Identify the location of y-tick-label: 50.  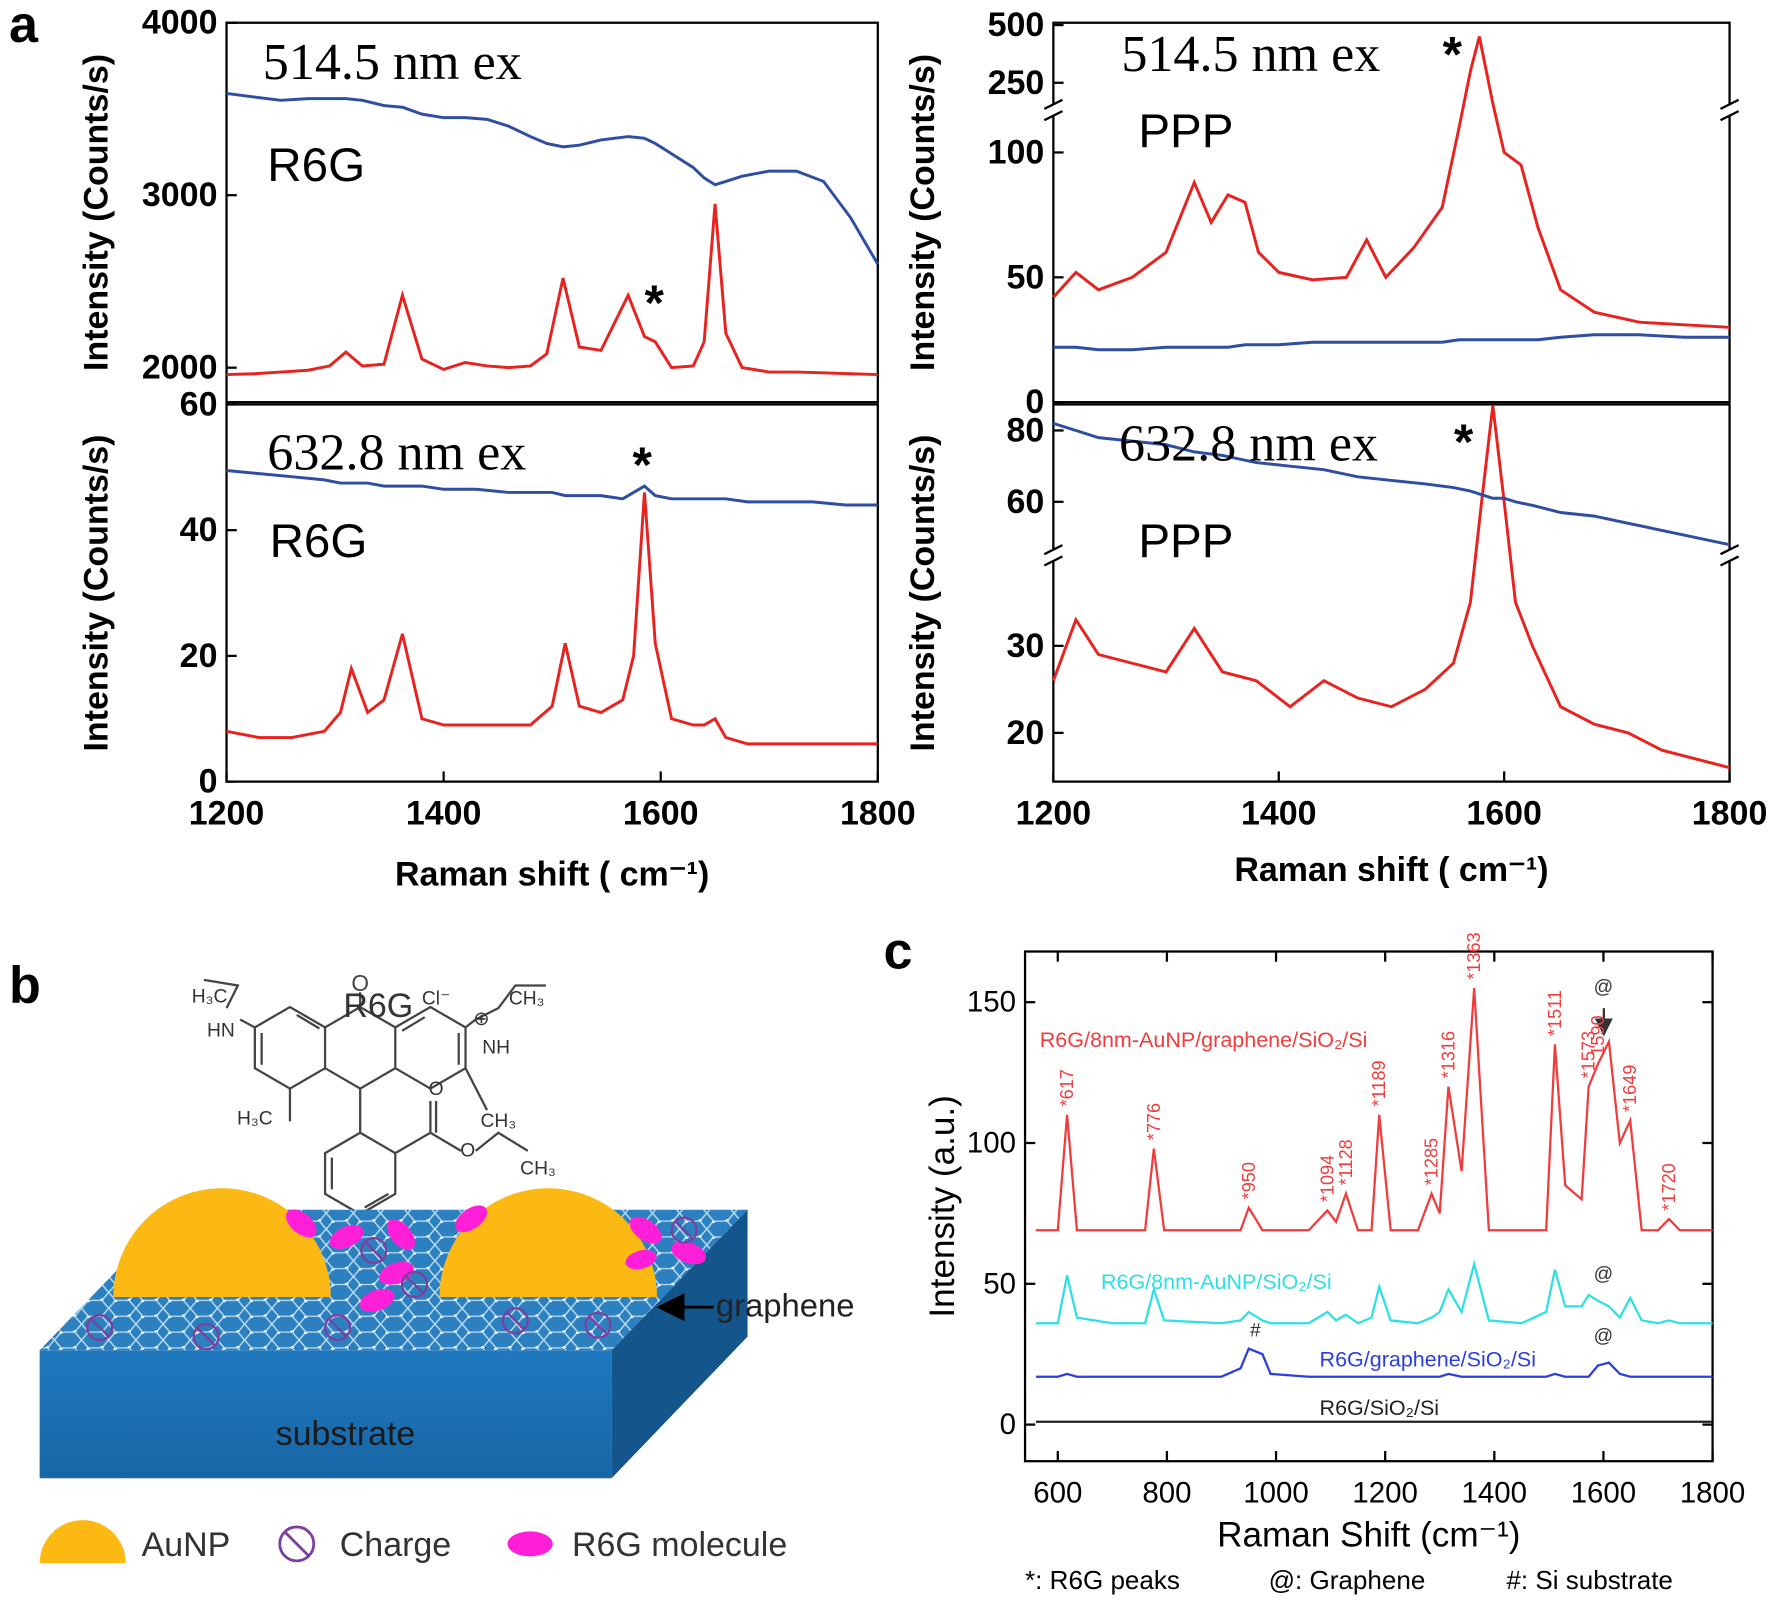
(1026, 277).